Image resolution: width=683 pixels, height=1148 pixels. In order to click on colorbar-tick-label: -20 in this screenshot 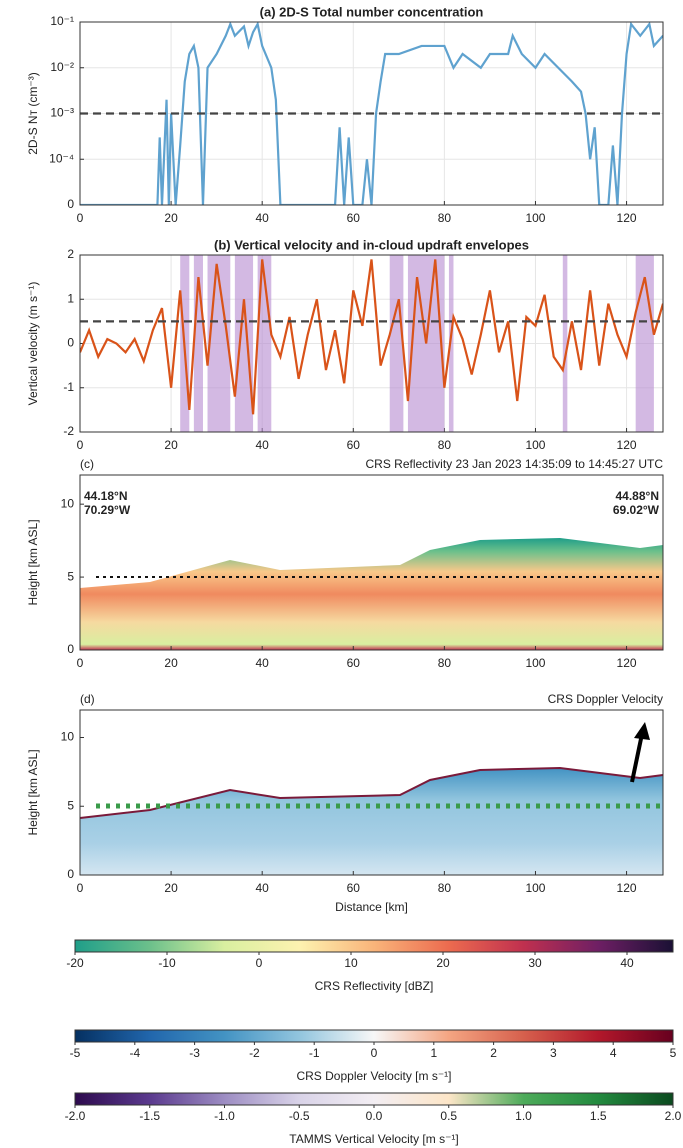, I will do `click(75, 963)`.